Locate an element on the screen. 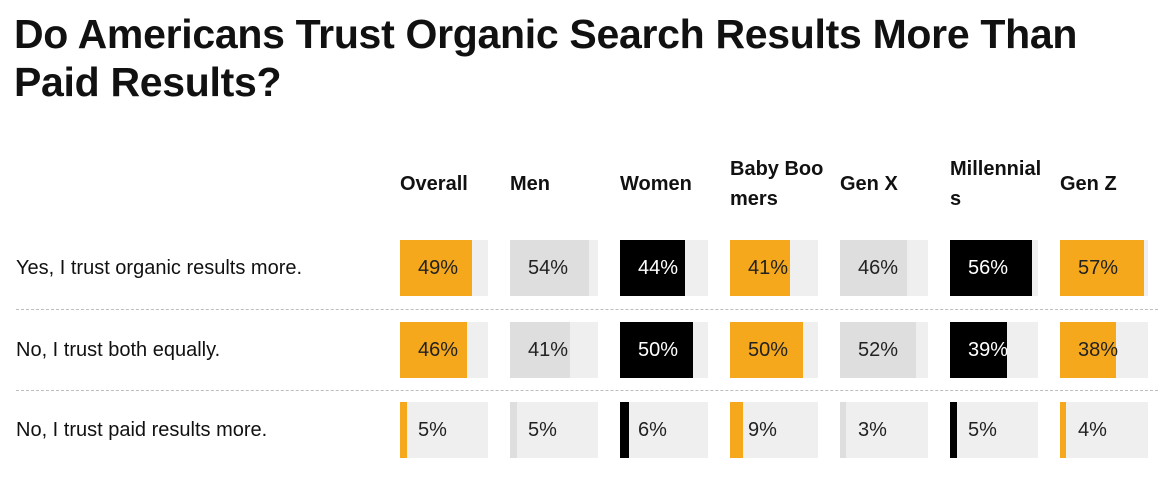  bar-cell-men: 41% is located at coordinates (554, 350).